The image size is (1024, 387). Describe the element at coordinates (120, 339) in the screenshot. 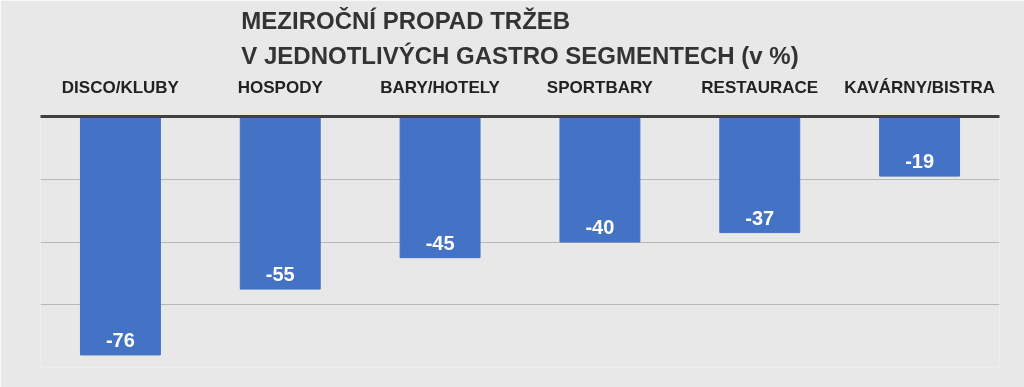

I see `data-label: -76` at that location.